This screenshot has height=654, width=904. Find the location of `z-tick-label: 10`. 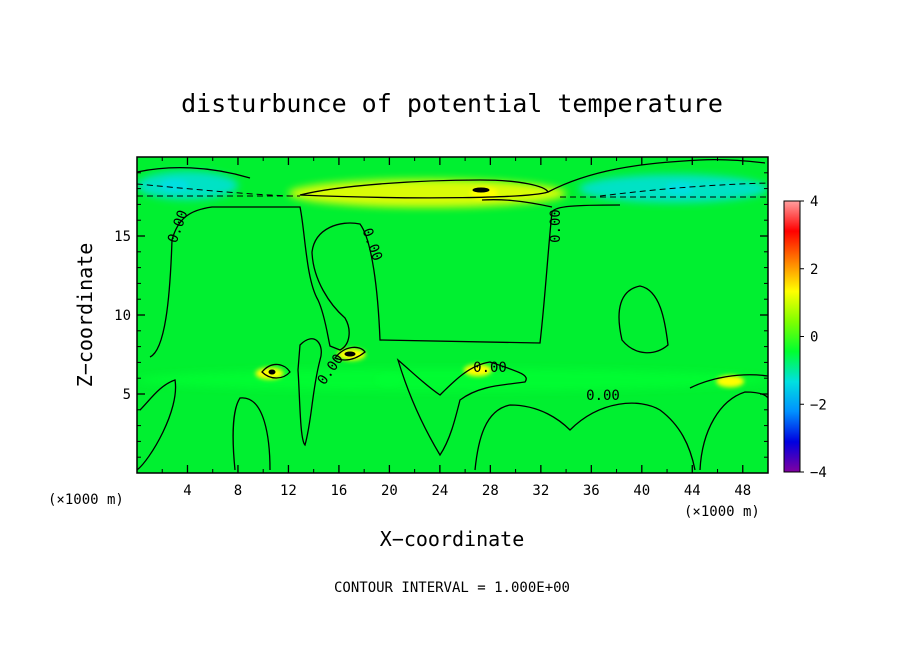

z-tick-label: 10 is located at coordinates (122, 316).